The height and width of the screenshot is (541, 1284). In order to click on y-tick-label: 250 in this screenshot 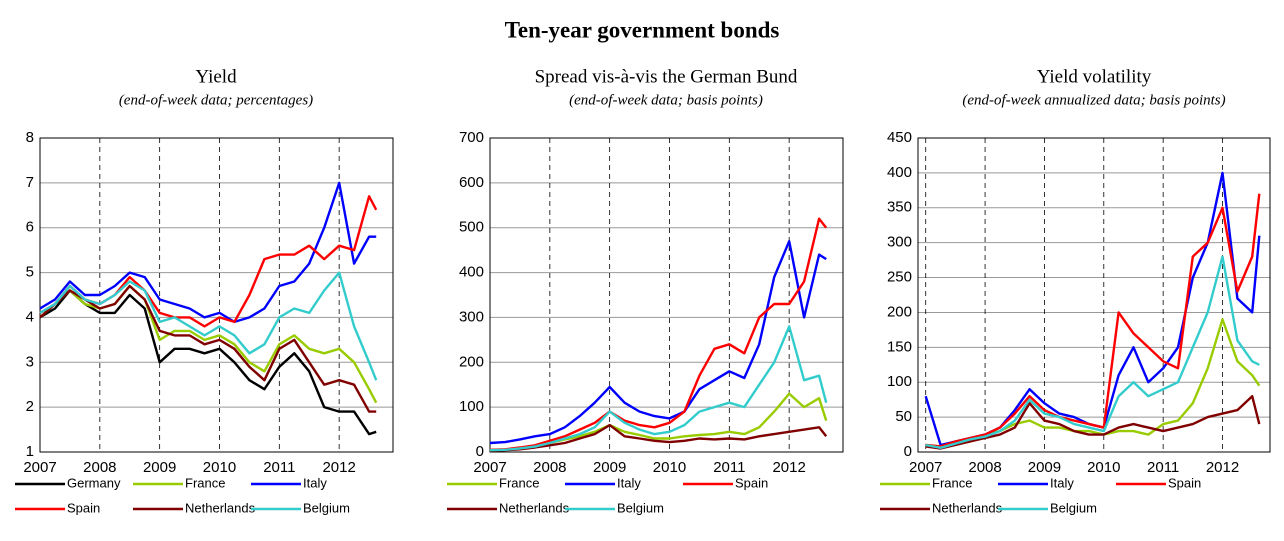, I will do `click(899, 277)`.